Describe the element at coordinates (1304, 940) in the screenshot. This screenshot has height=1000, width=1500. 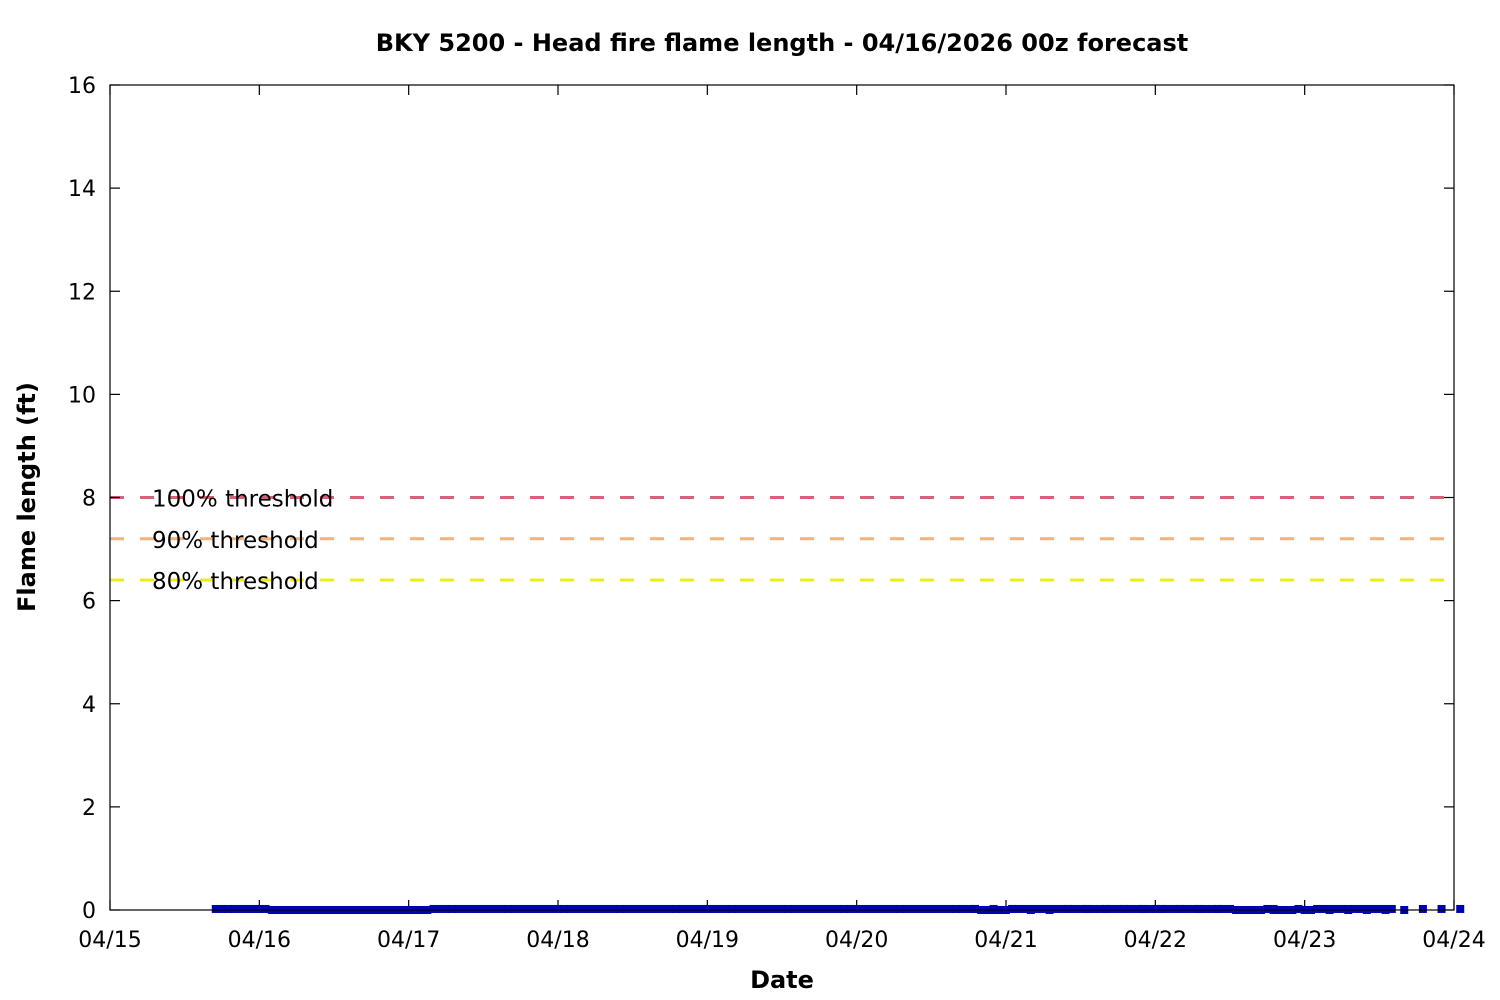
I see `x-tick-label: 04/23` at that location.